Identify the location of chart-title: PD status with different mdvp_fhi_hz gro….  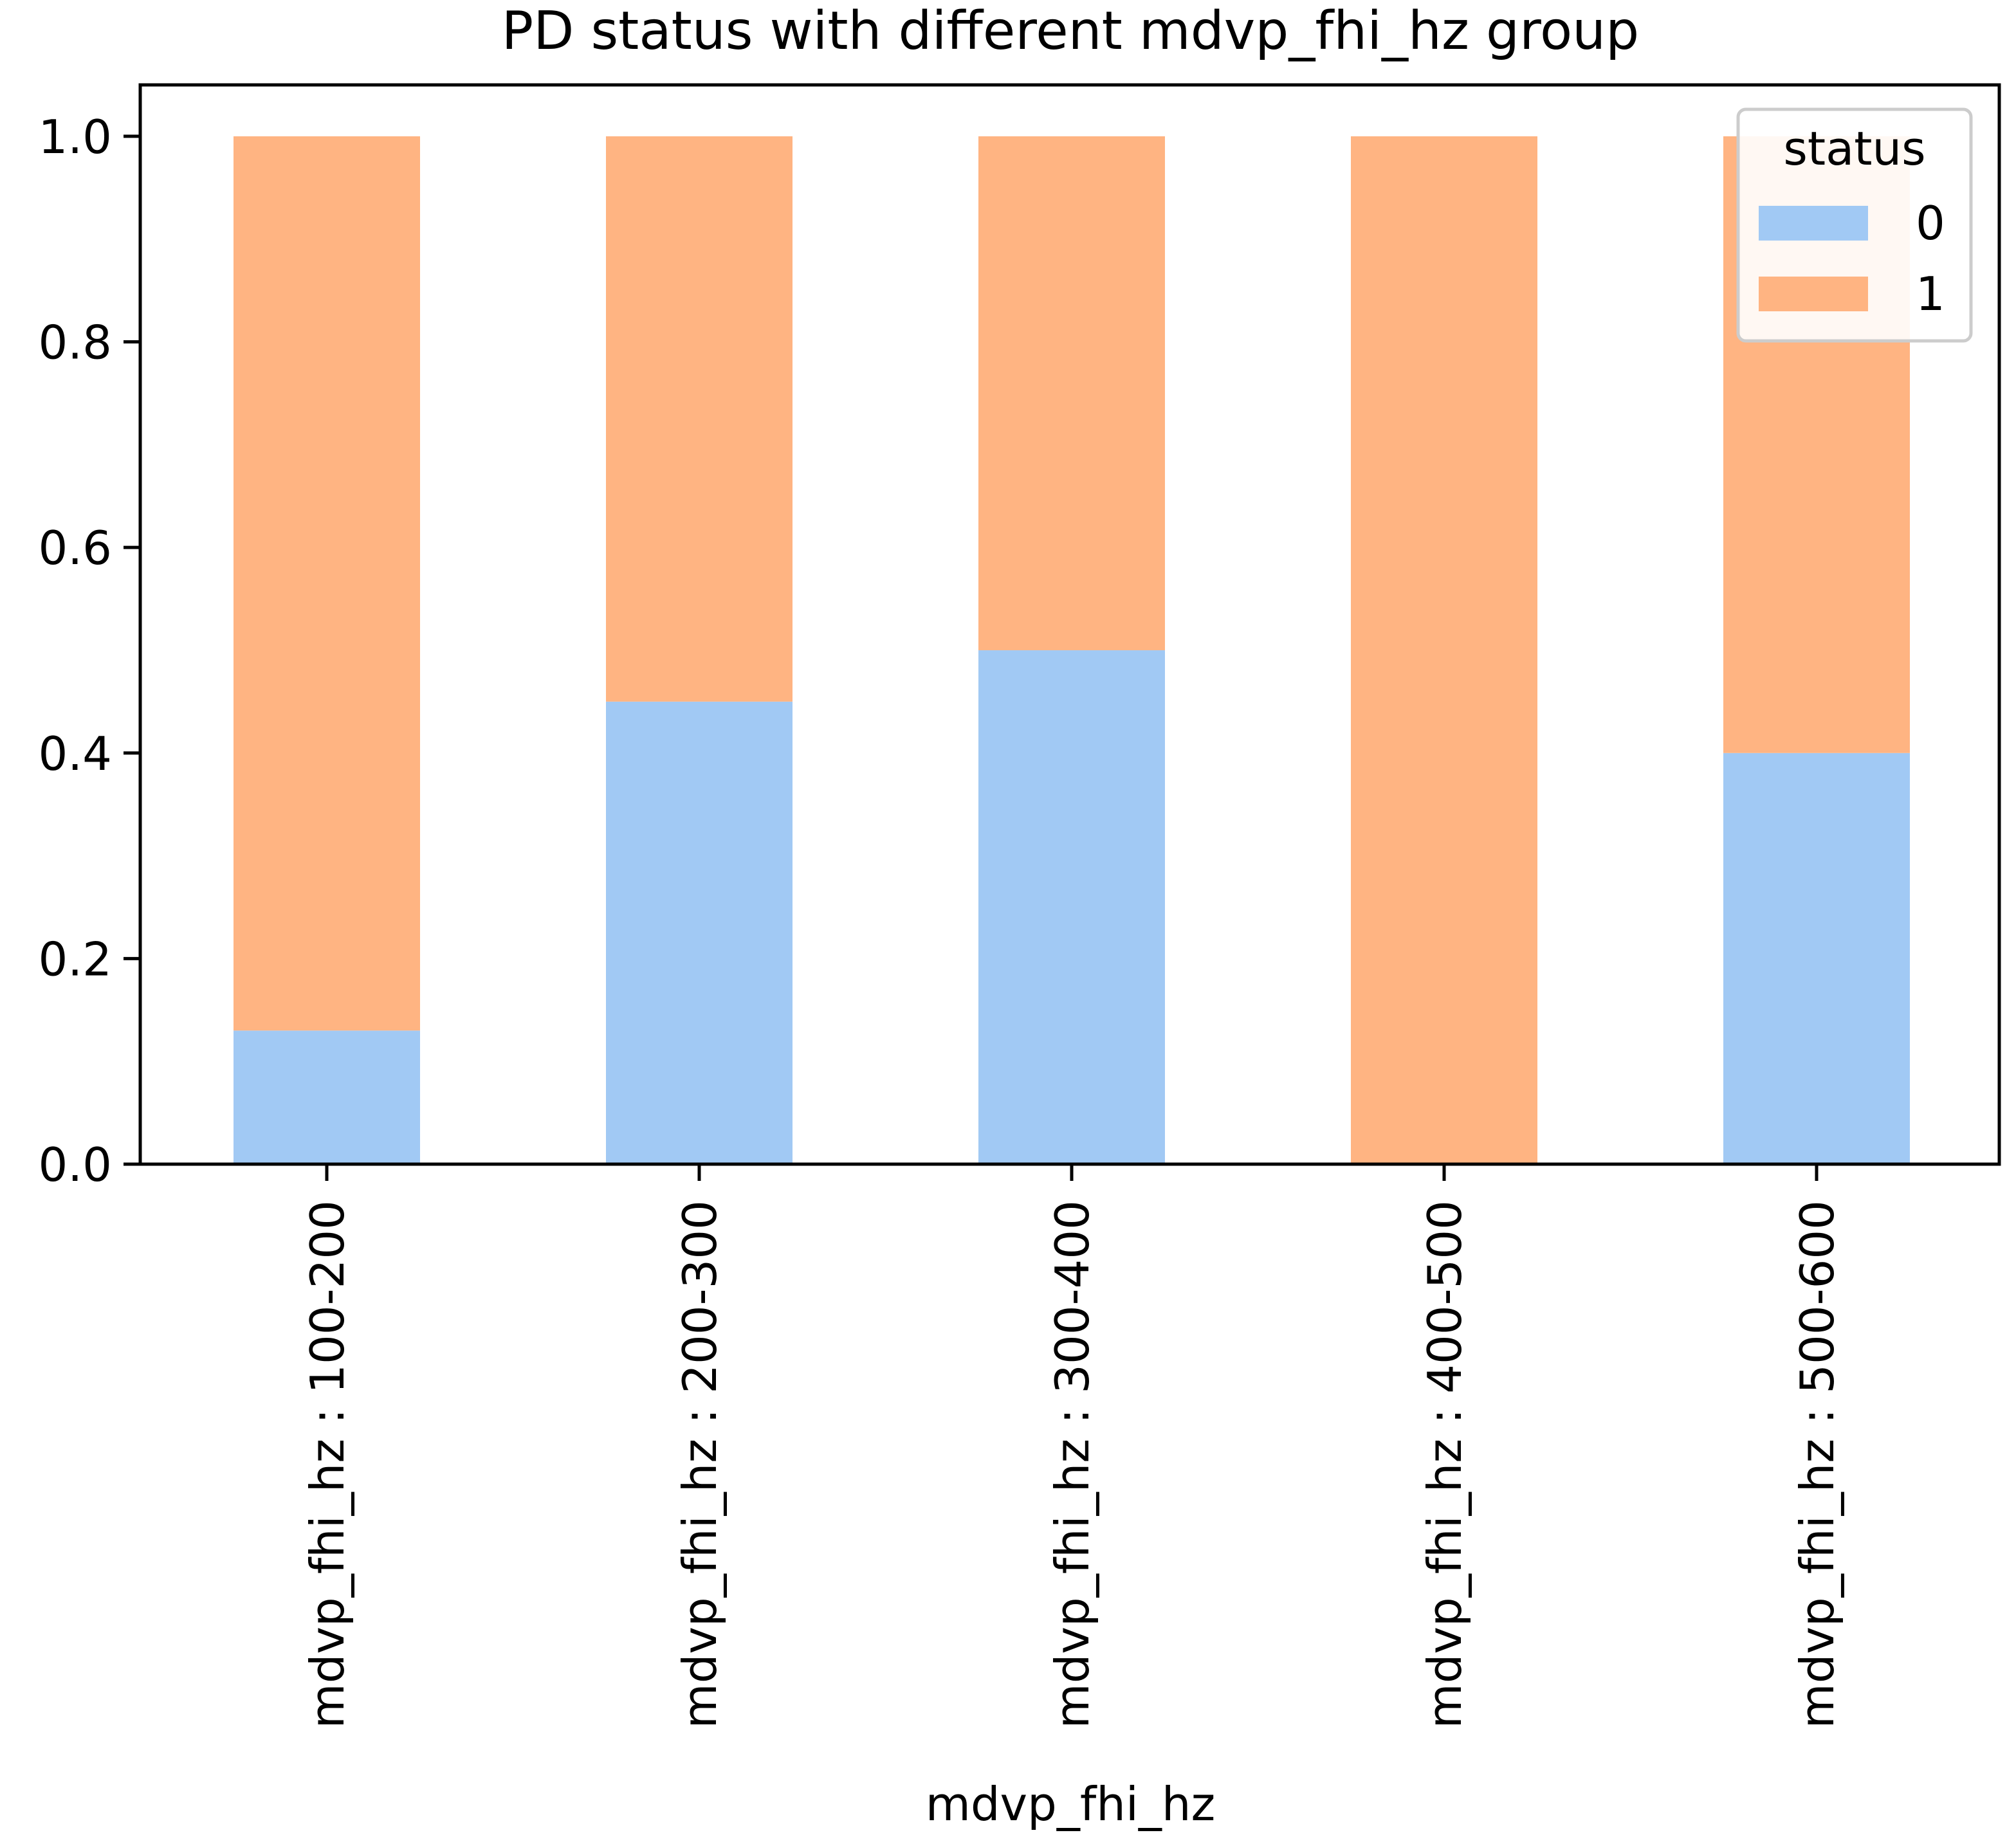
(1070, 31).